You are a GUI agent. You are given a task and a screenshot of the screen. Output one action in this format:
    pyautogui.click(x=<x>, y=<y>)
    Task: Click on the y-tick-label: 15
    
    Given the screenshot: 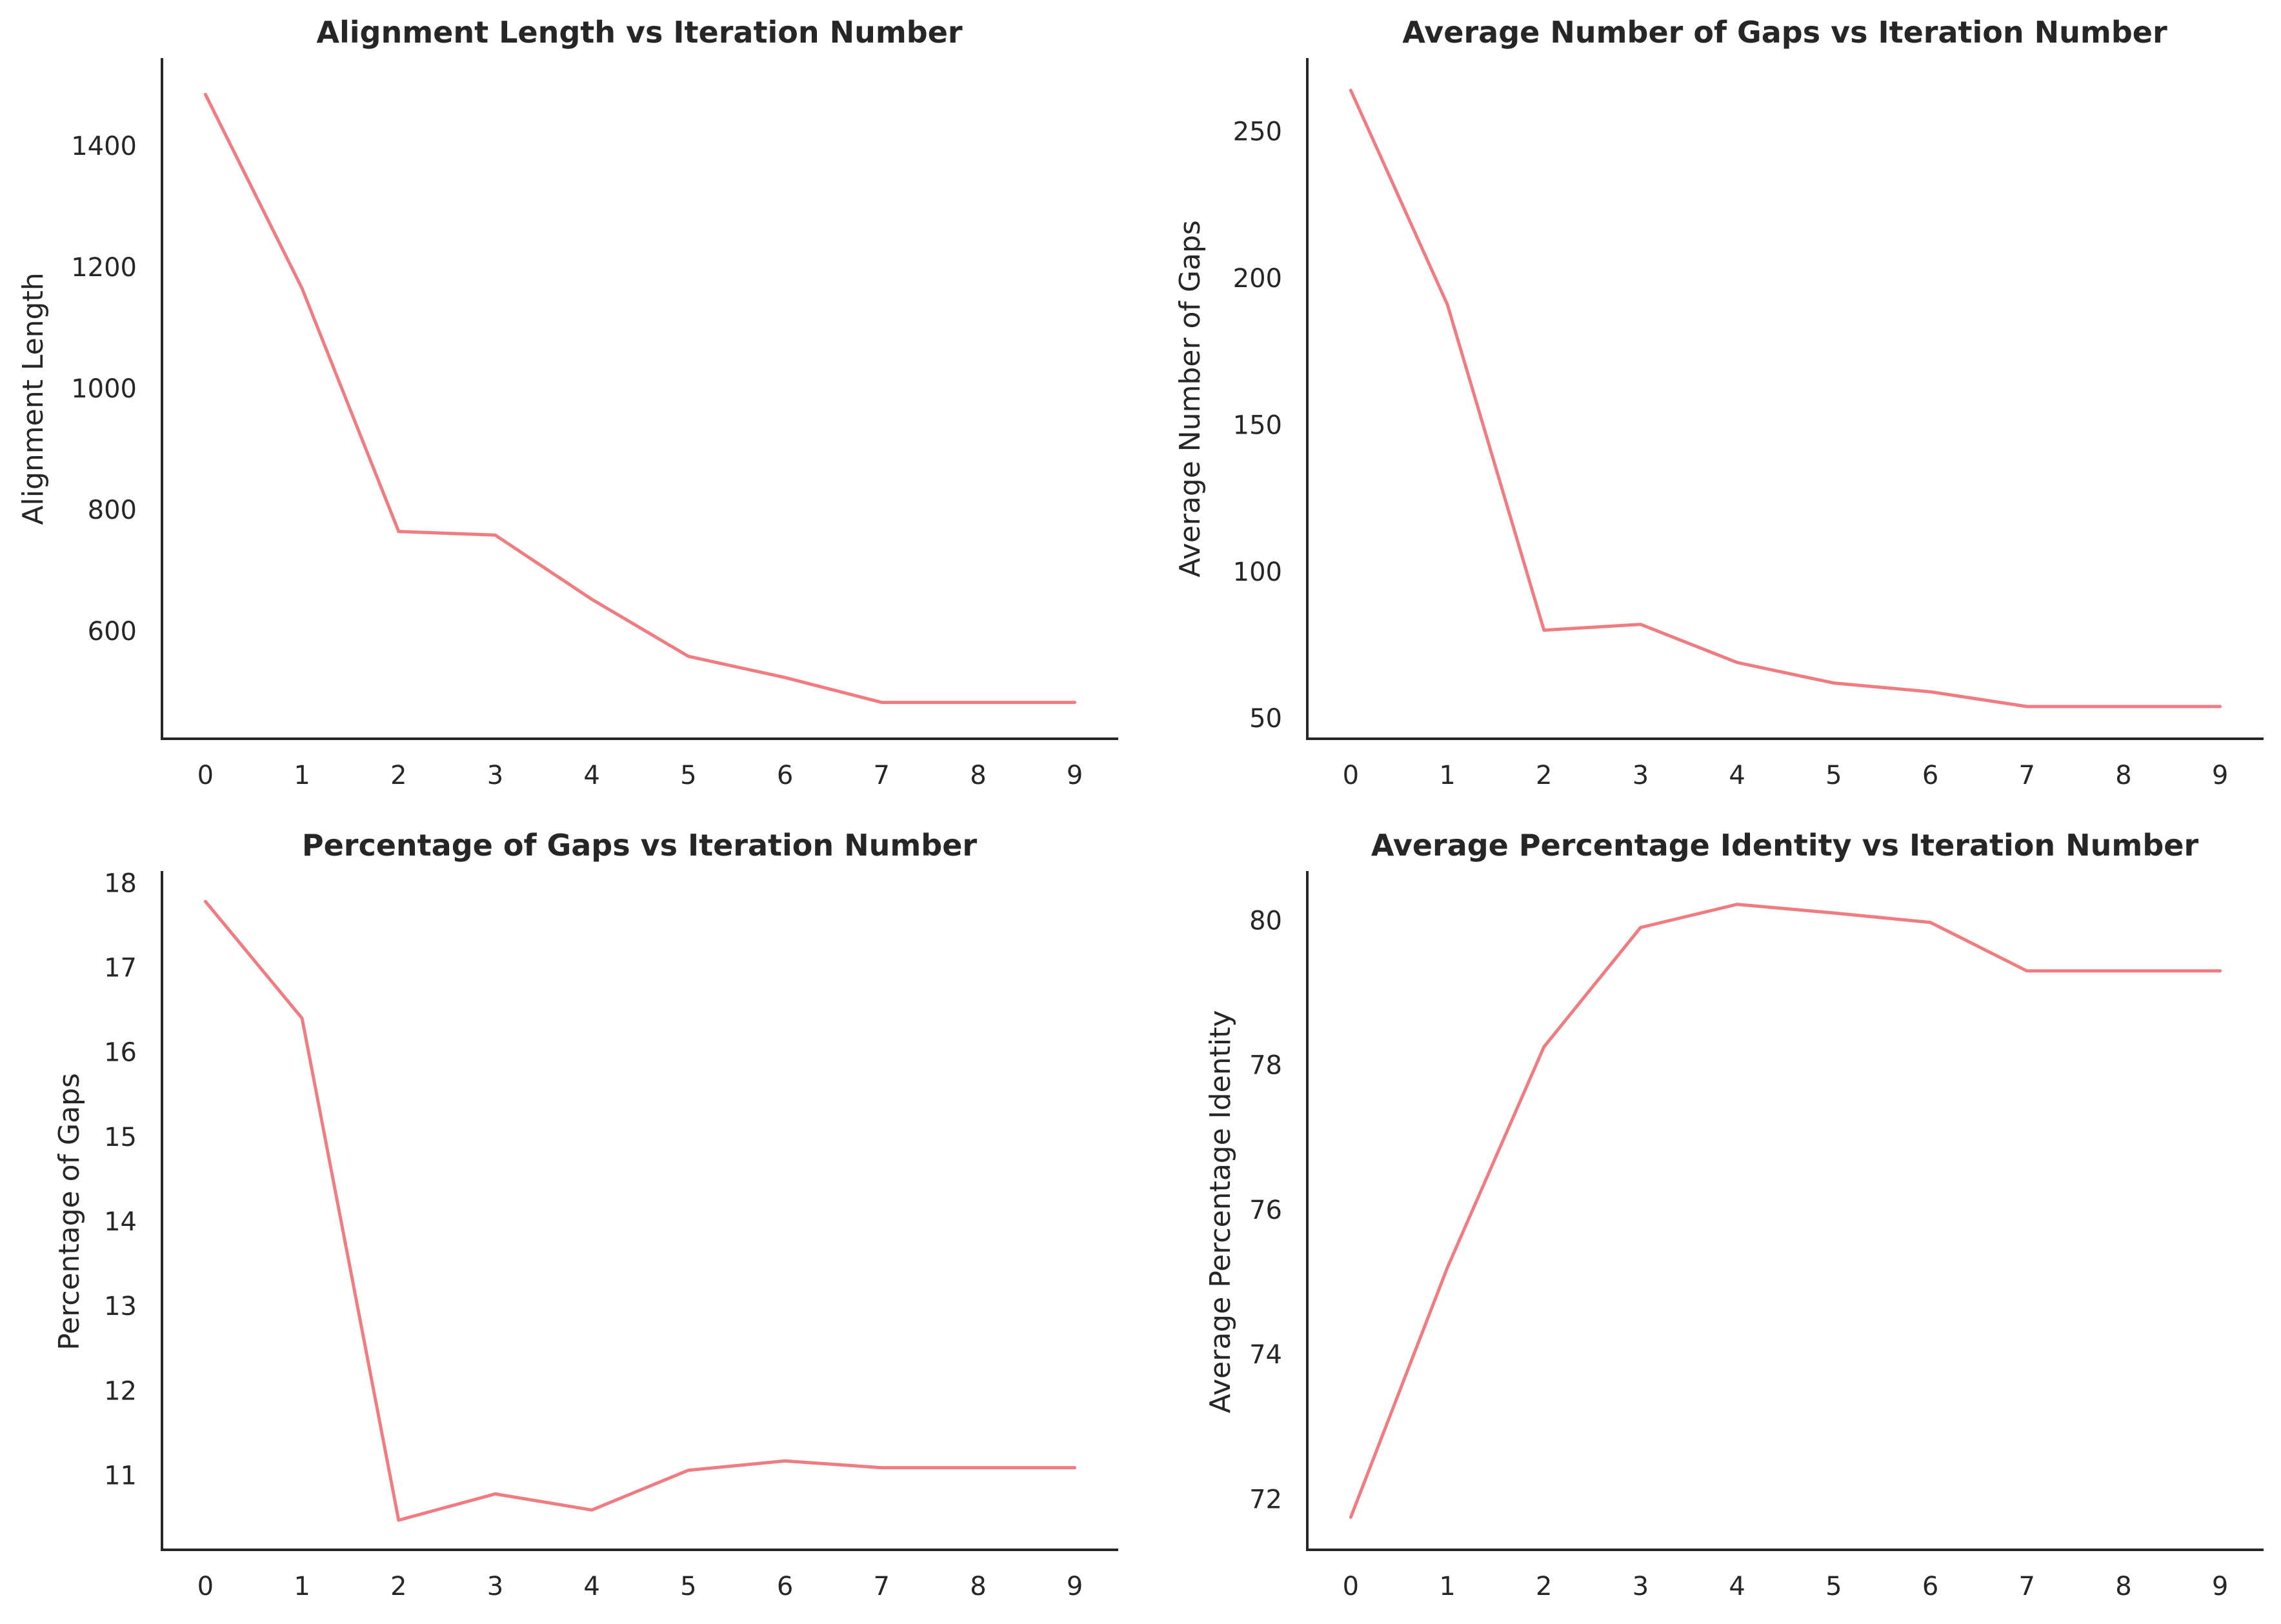 What is the action you would take?
    pyautogui.click(x=121, y=1137)
    